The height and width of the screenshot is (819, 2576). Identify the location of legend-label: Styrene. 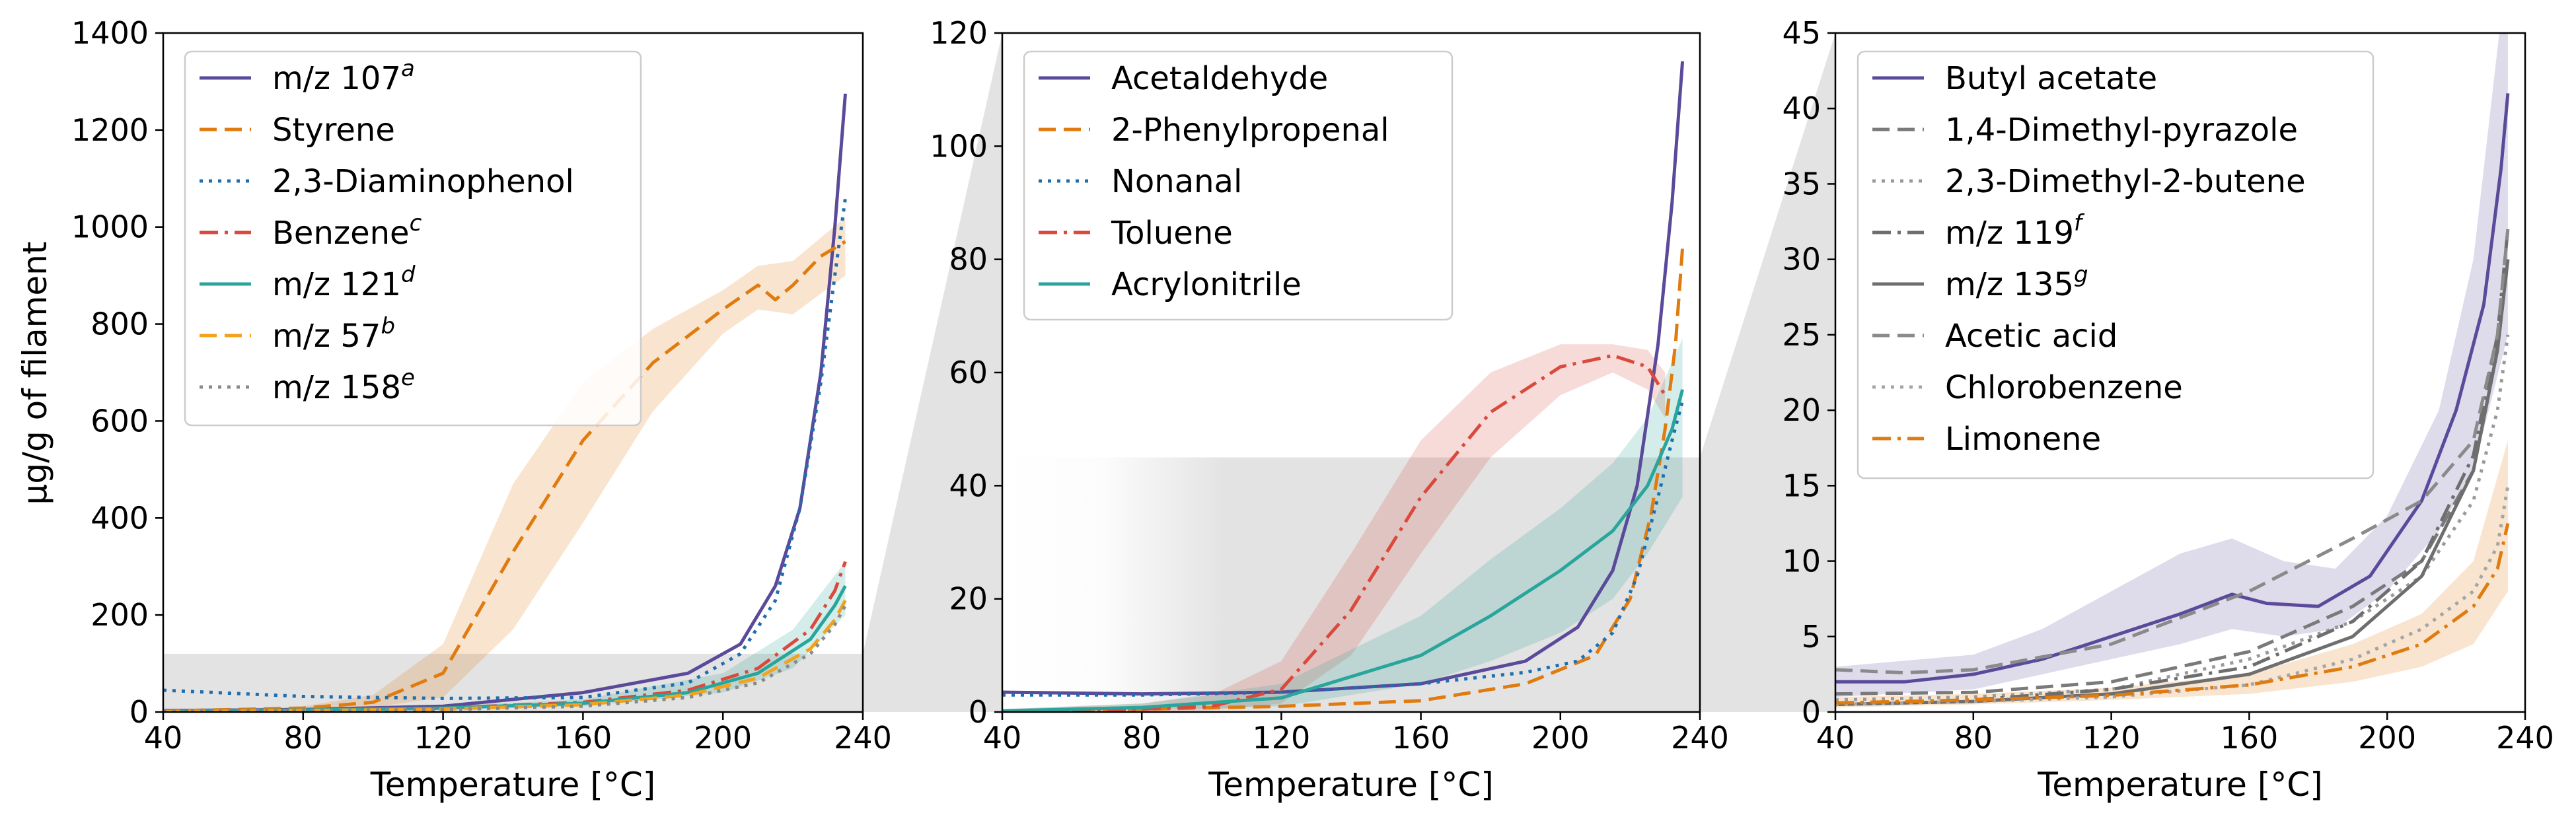
(333, 130).